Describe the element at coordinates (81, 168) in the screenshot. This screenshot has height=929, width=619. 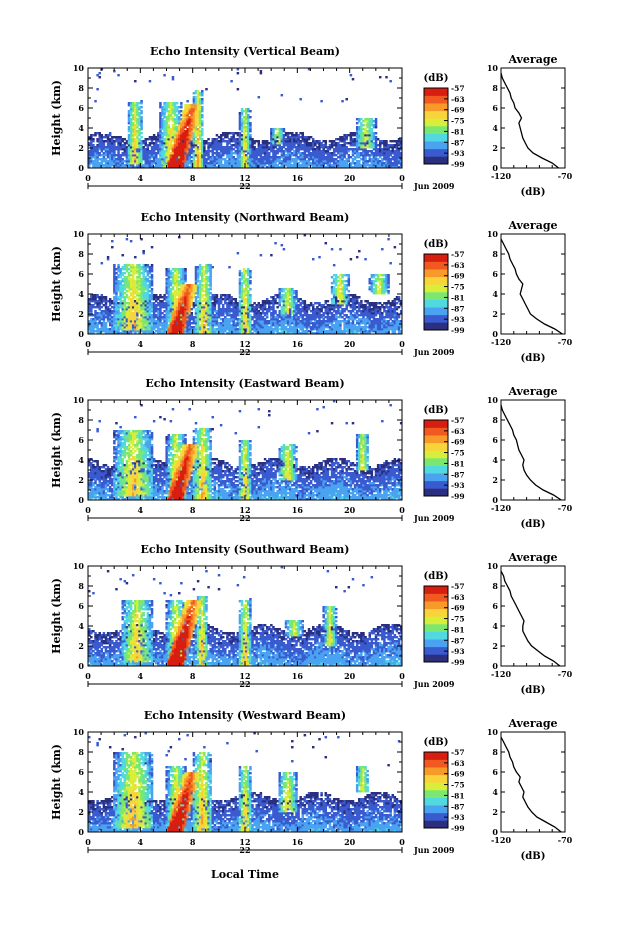
I see `y-tick-label: 0` at that location.